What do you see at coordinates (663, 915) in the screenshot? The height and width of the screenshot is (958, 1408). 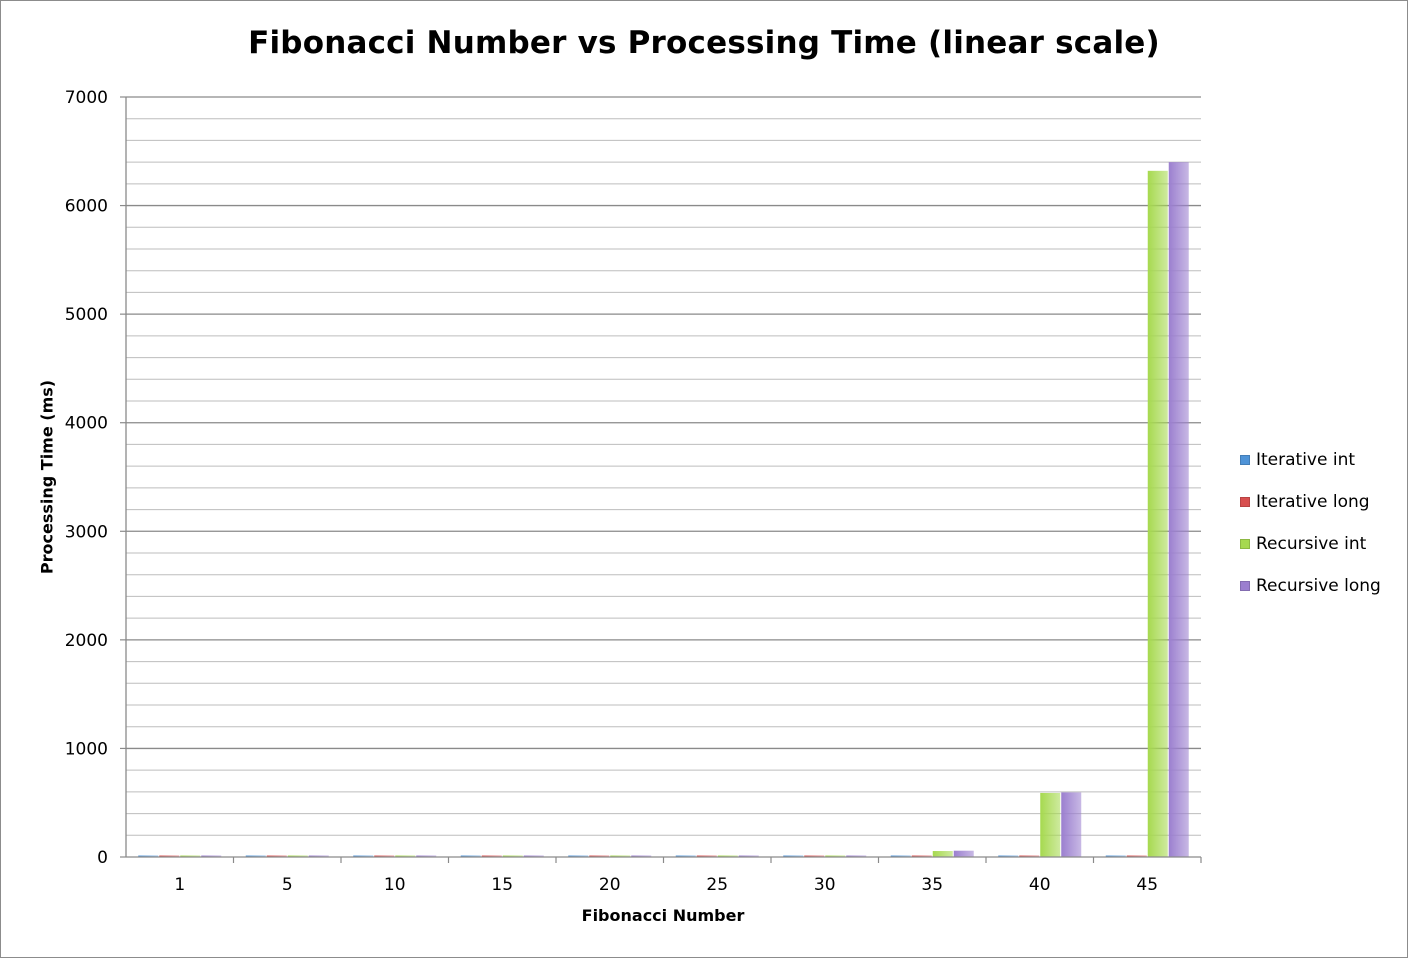 I see `x-axis-label: Fibonacci Number` at bounding box center [663, 915].